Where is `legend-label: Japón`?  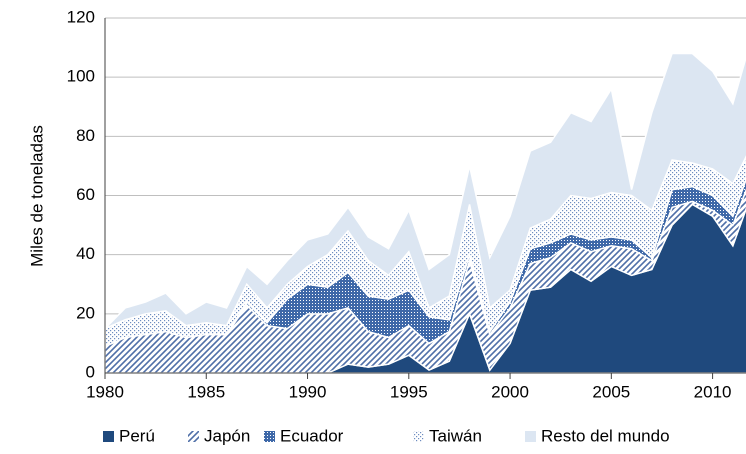
legend-label: Japón is located at coordinates (227, 435).